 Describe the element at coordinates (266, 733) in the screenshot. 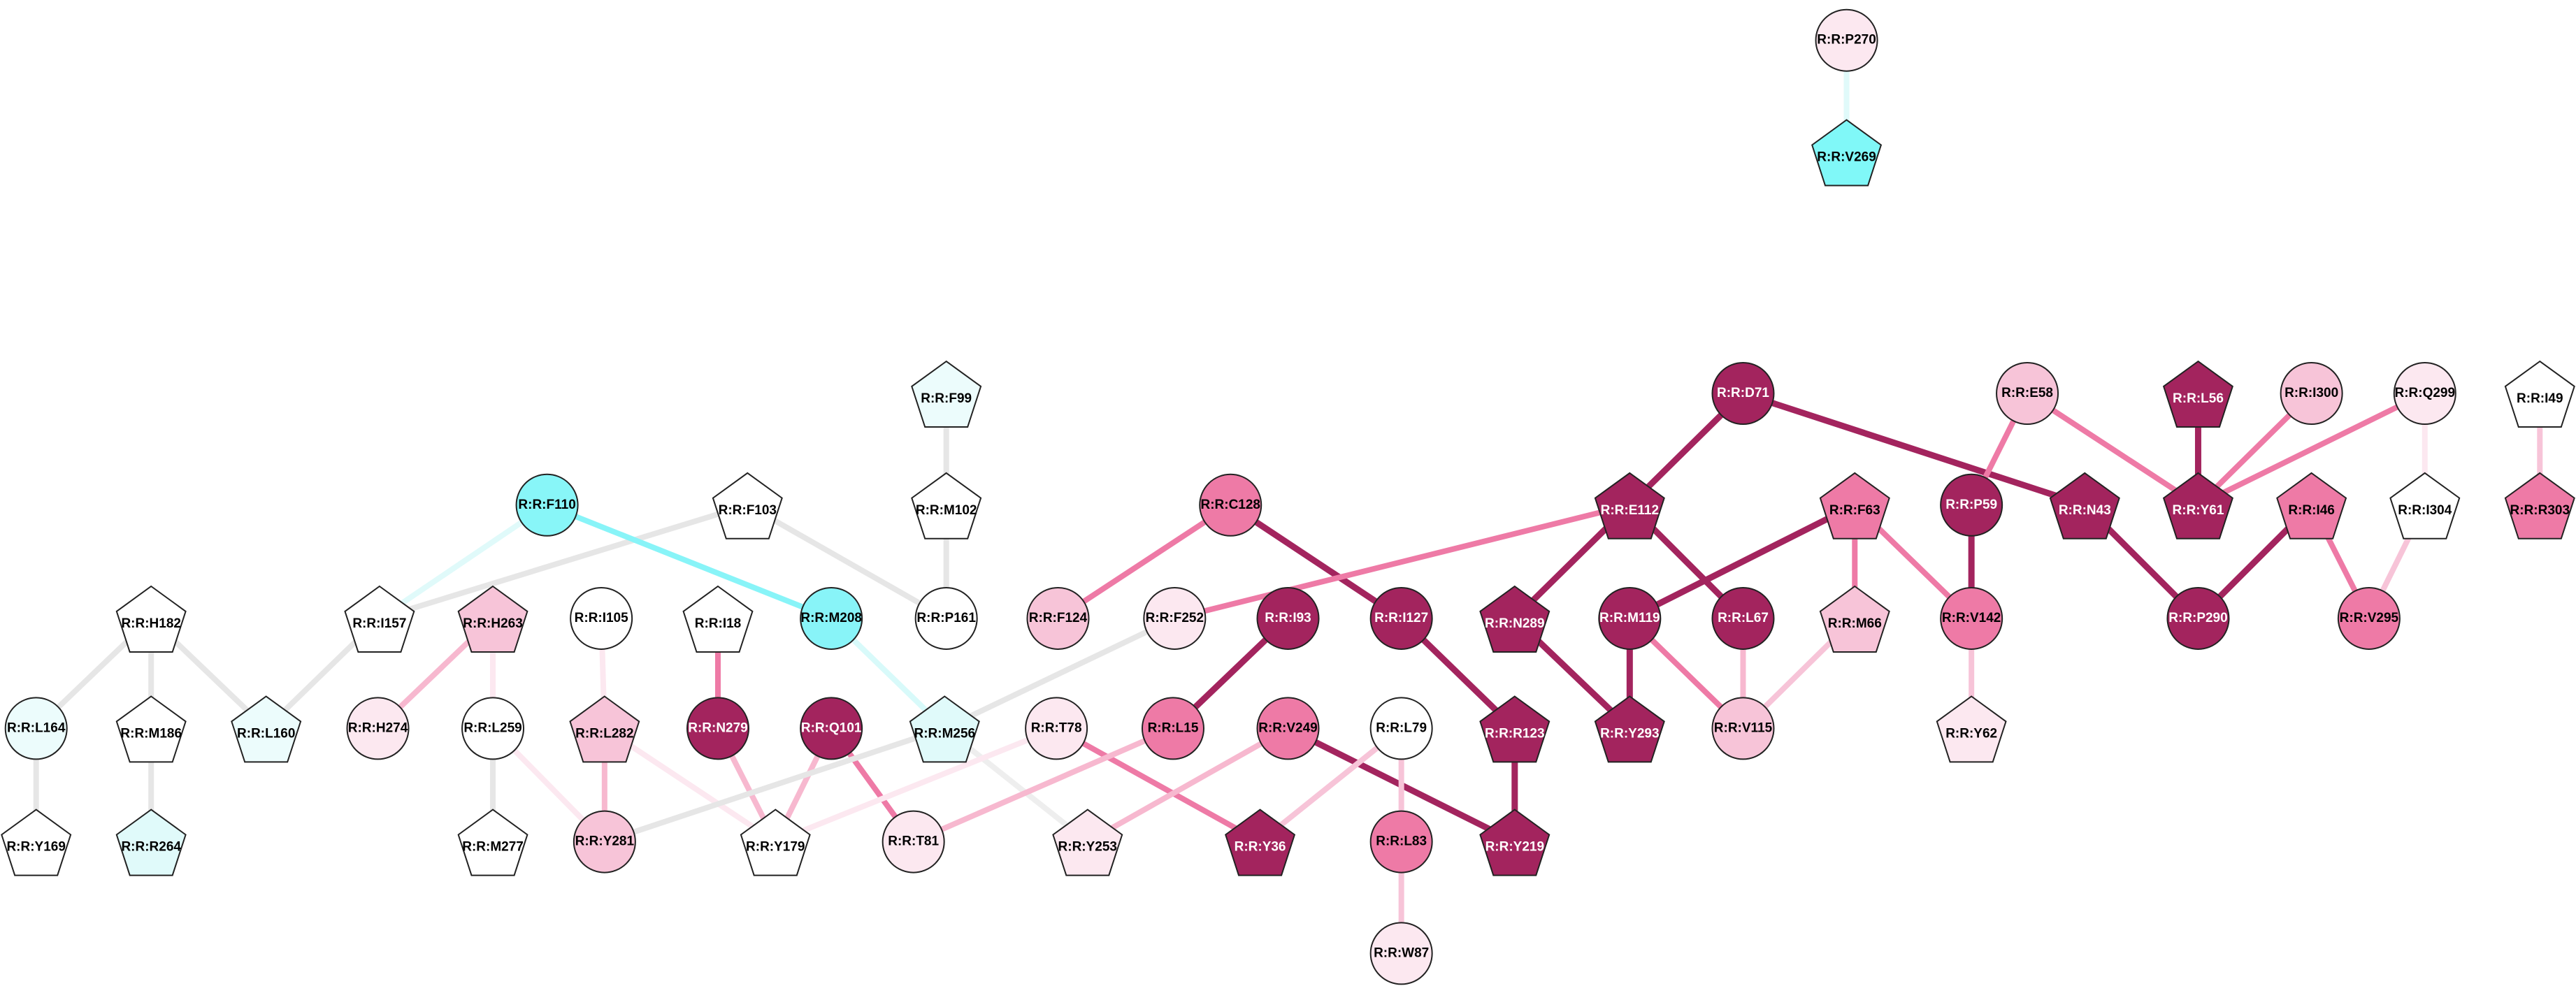

I see `node-label: R:R:L160` at that location.